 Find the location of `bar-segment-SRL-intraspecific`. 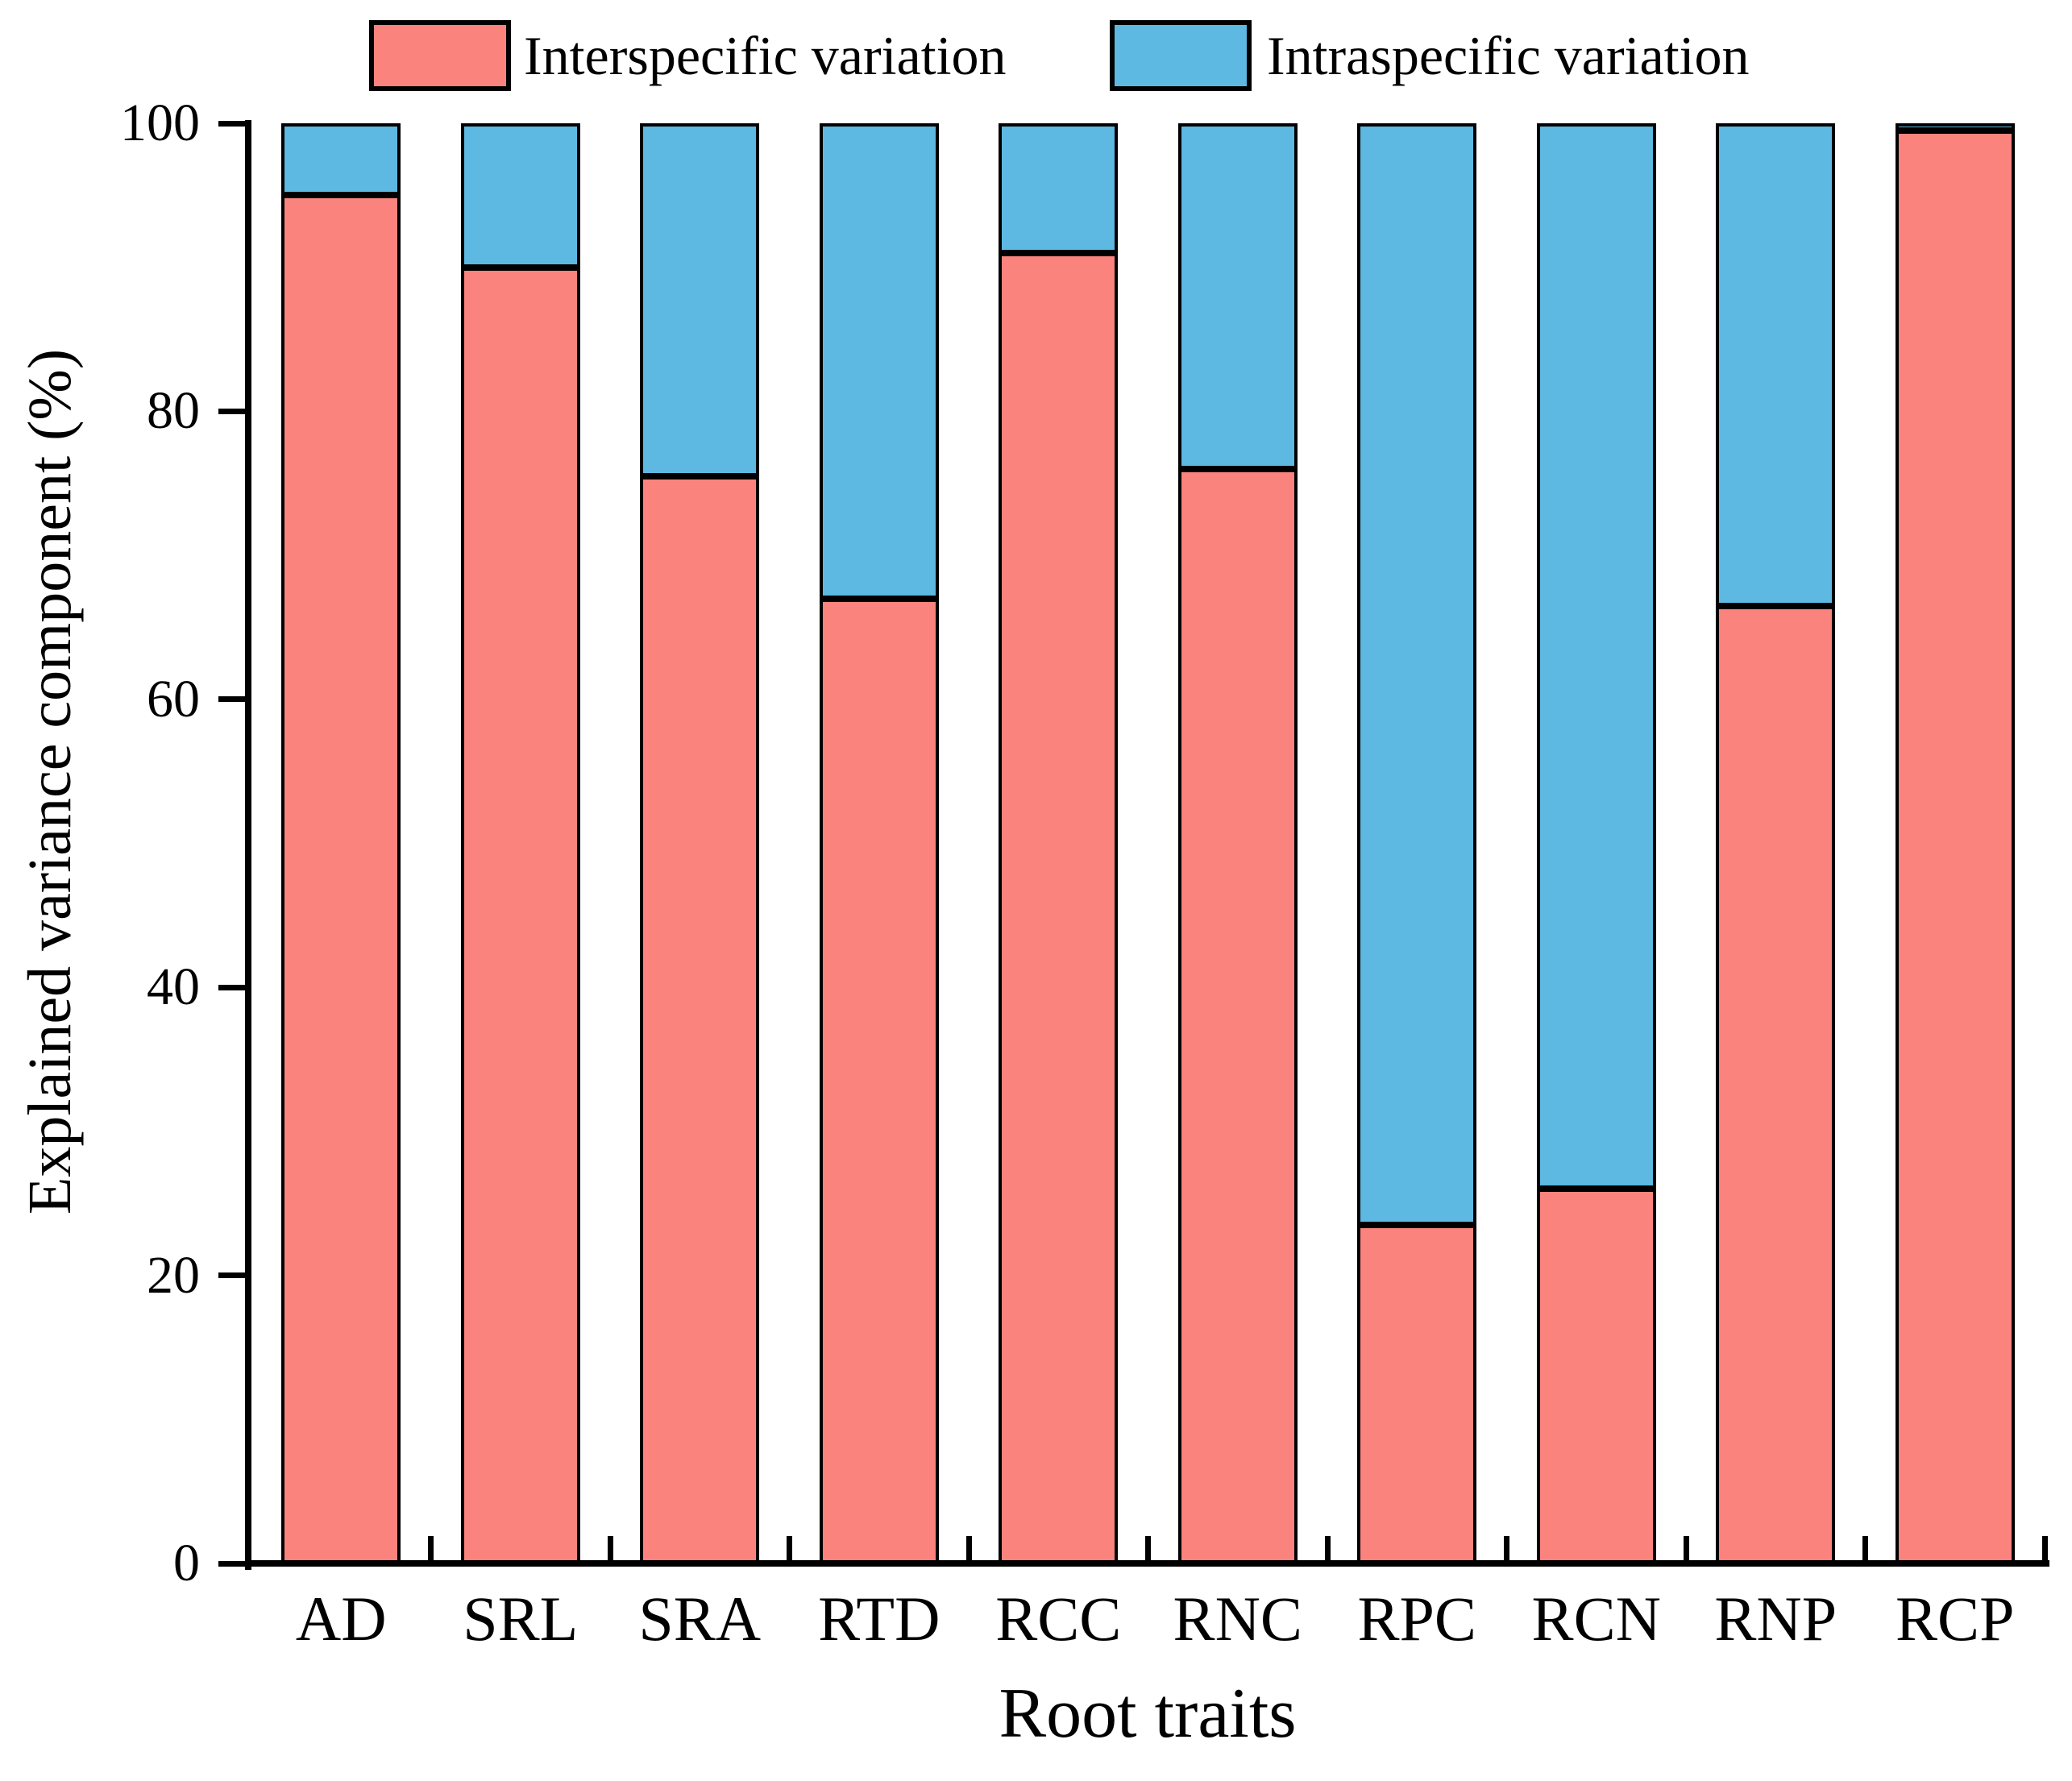

bar-segment-SRL-intraspecific is located at coordinates (520, 195).